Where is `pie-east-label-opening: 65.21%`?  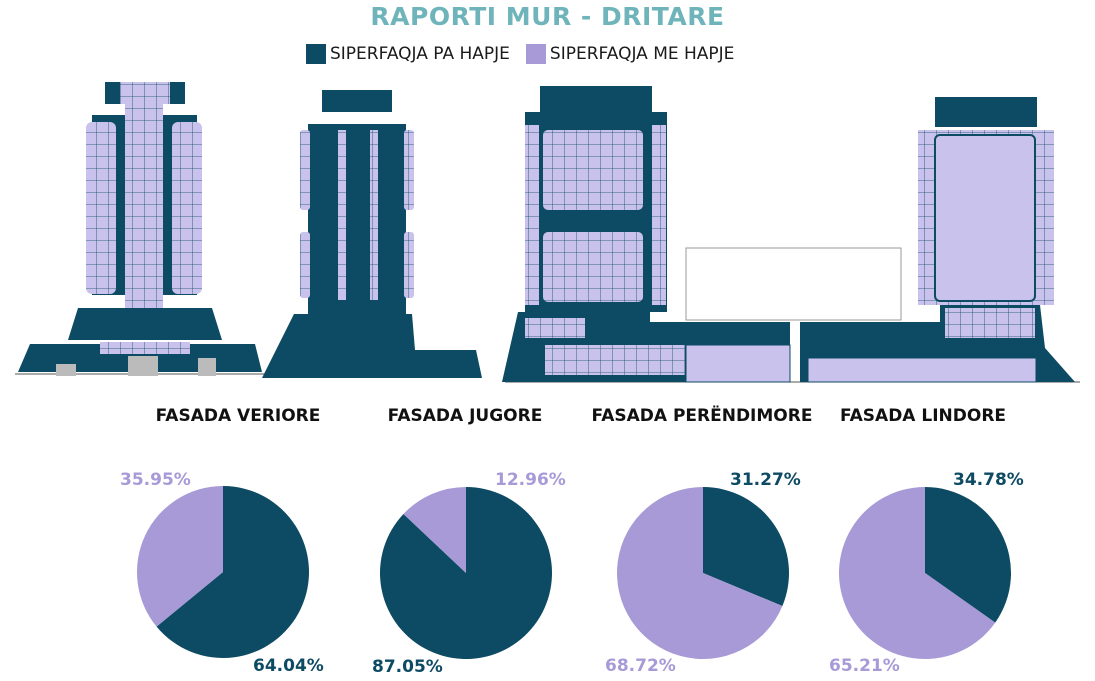 pie-east-label-opening: 65.21% is located at coordinates (864, 666).